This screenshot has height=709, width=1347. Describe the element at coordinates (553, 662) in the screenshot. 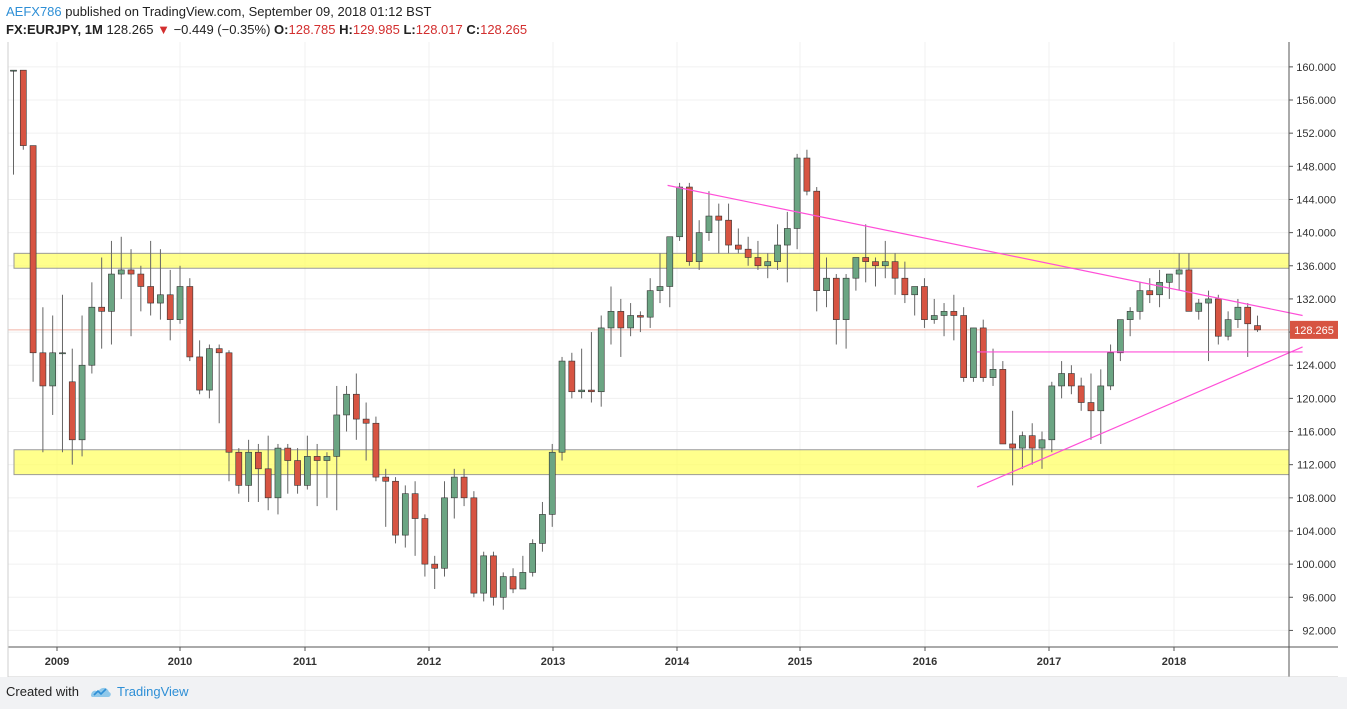

I see `x-tick-label: 2013` at that location.